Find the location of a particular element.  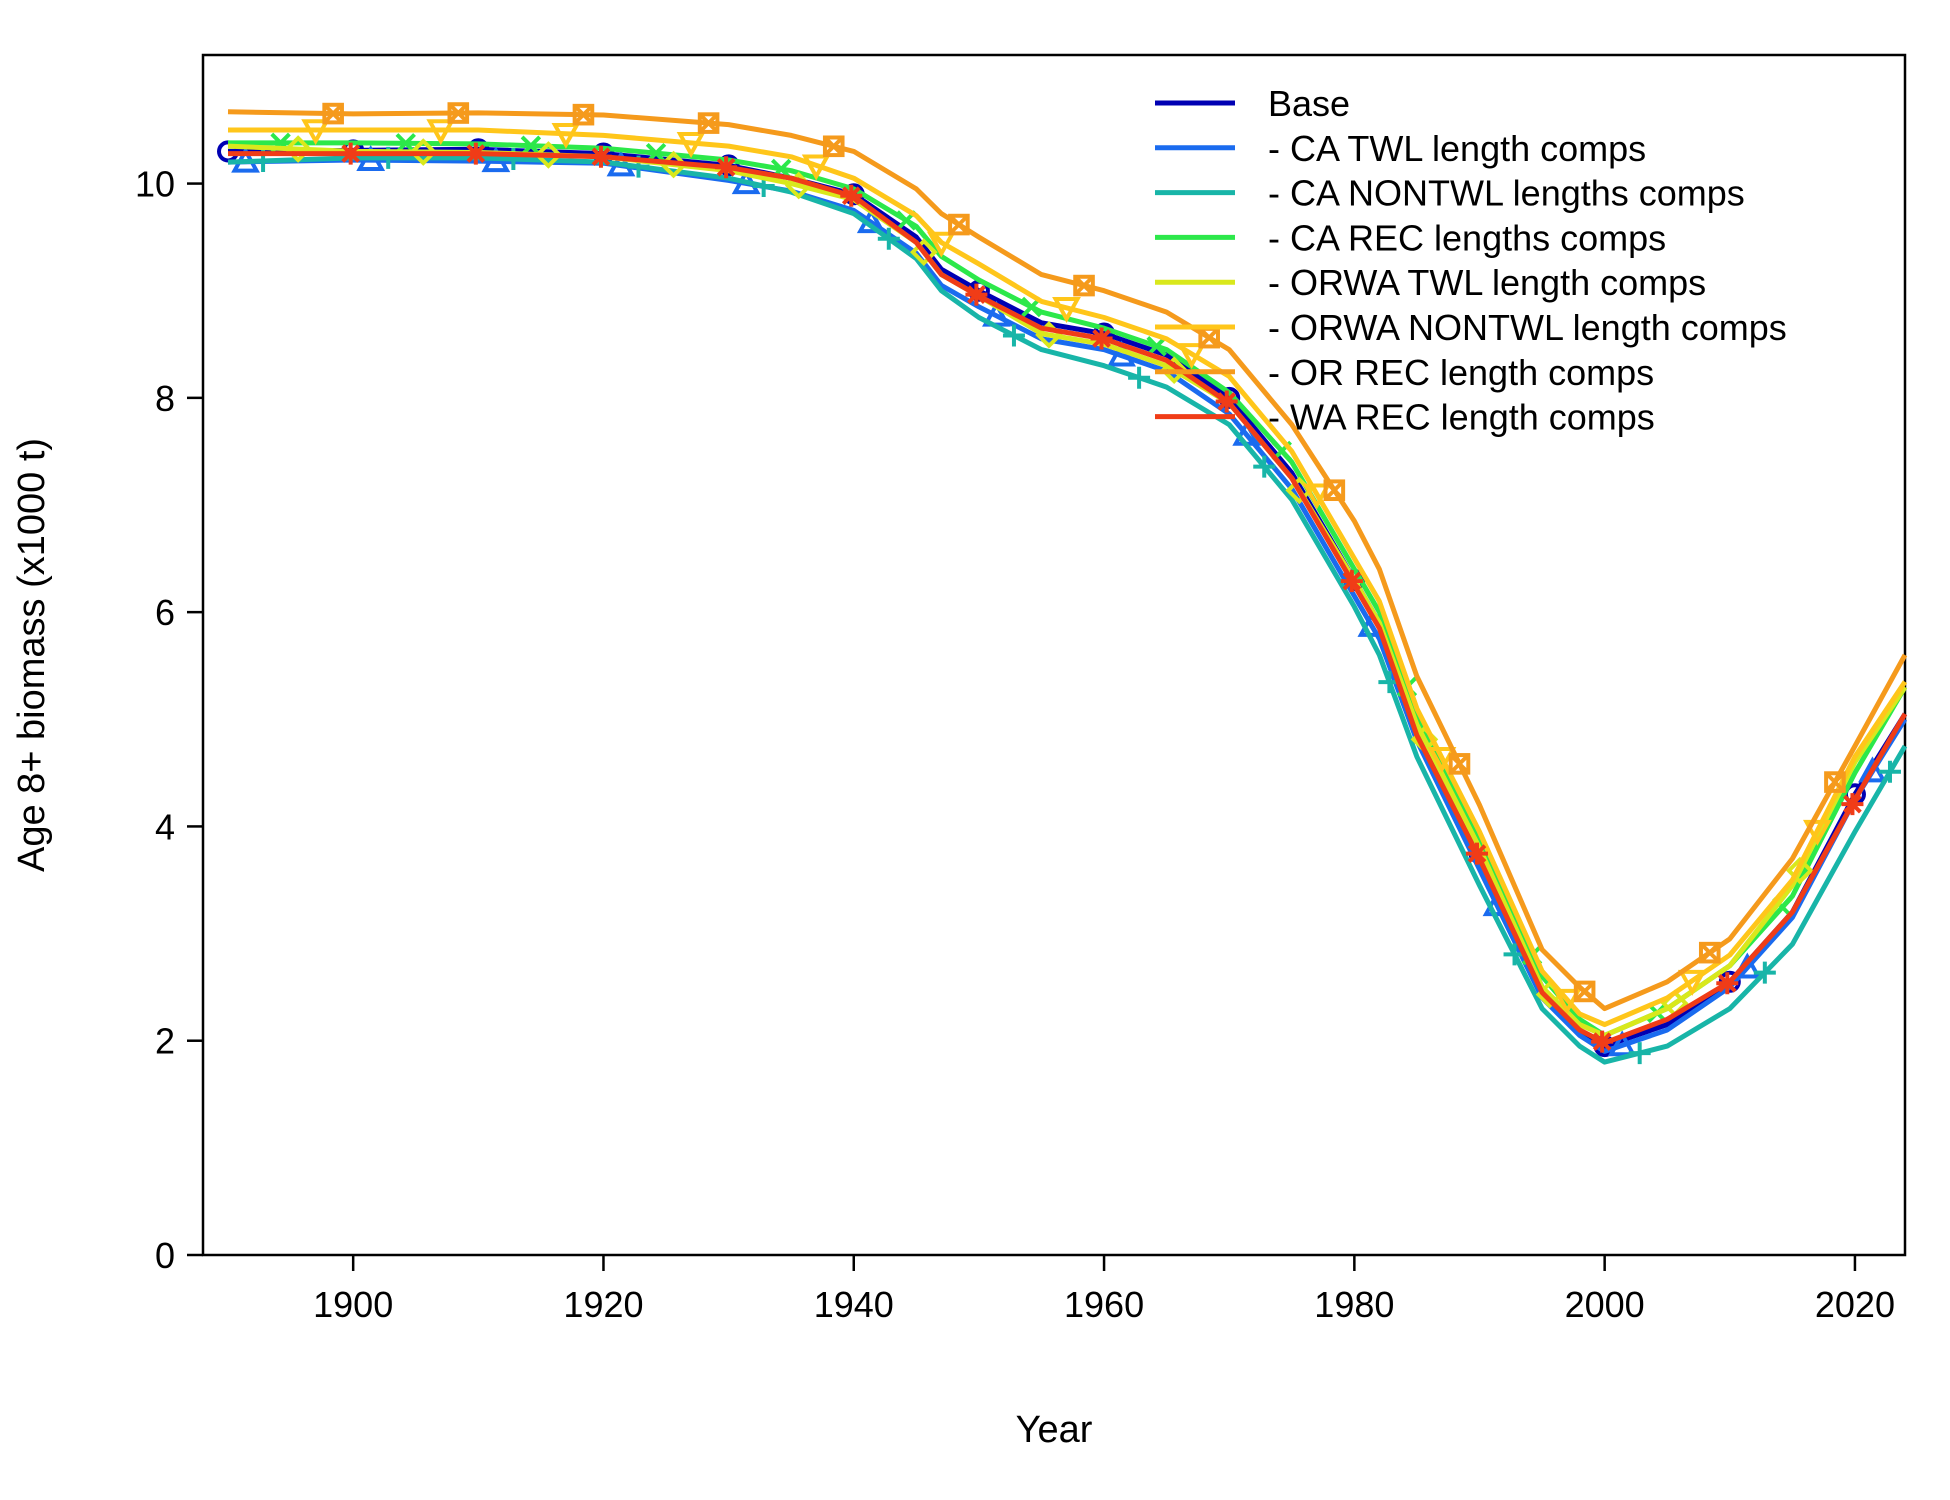

x-tick-label: 1920 is located at coordinates (603, 1304).